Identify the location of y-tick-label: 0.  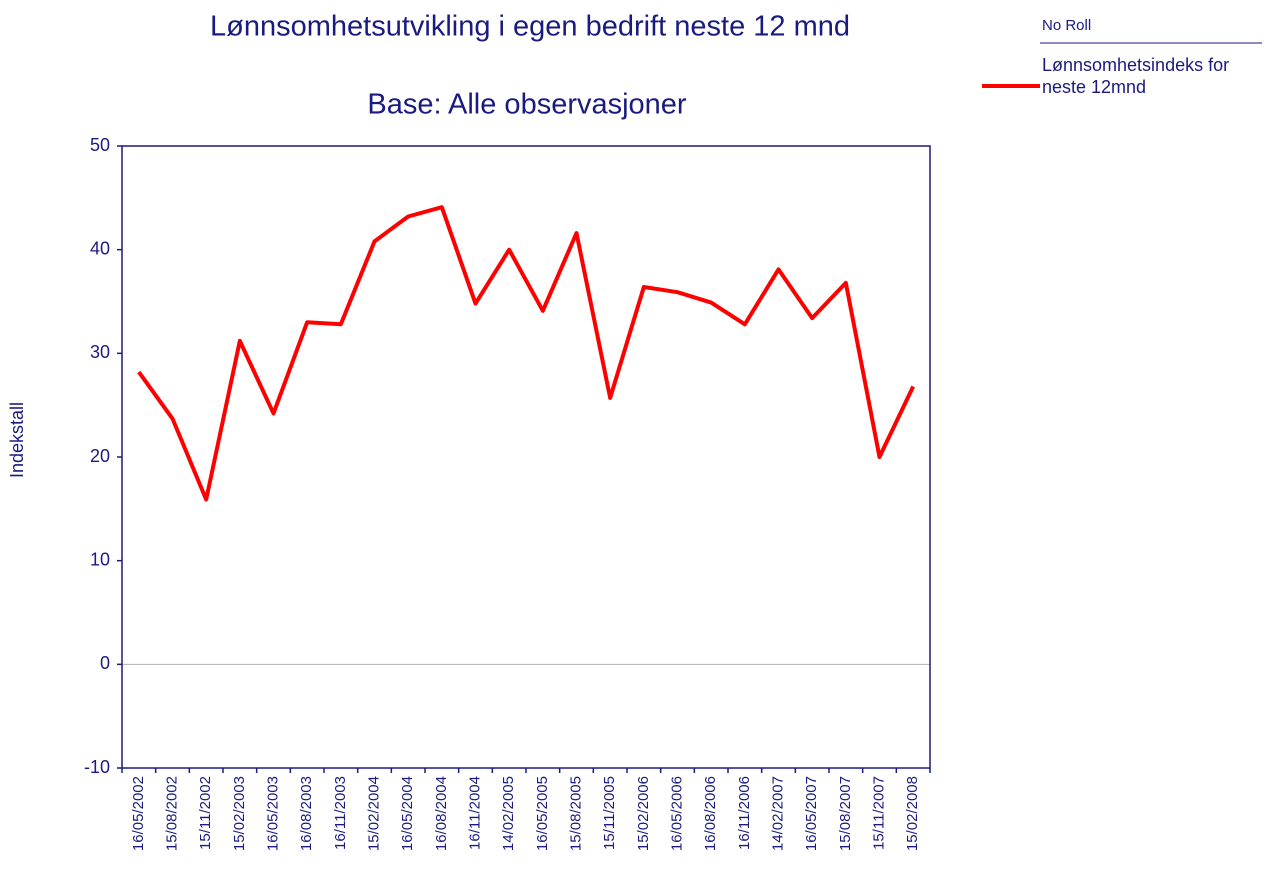
(105, 663).